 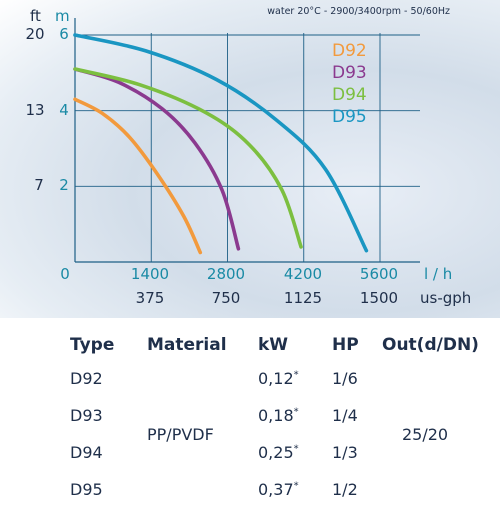 What do you see at coordinates (187, 345) in the screenshot?
I see `header-material: Material` at bounding box center [187, 345].